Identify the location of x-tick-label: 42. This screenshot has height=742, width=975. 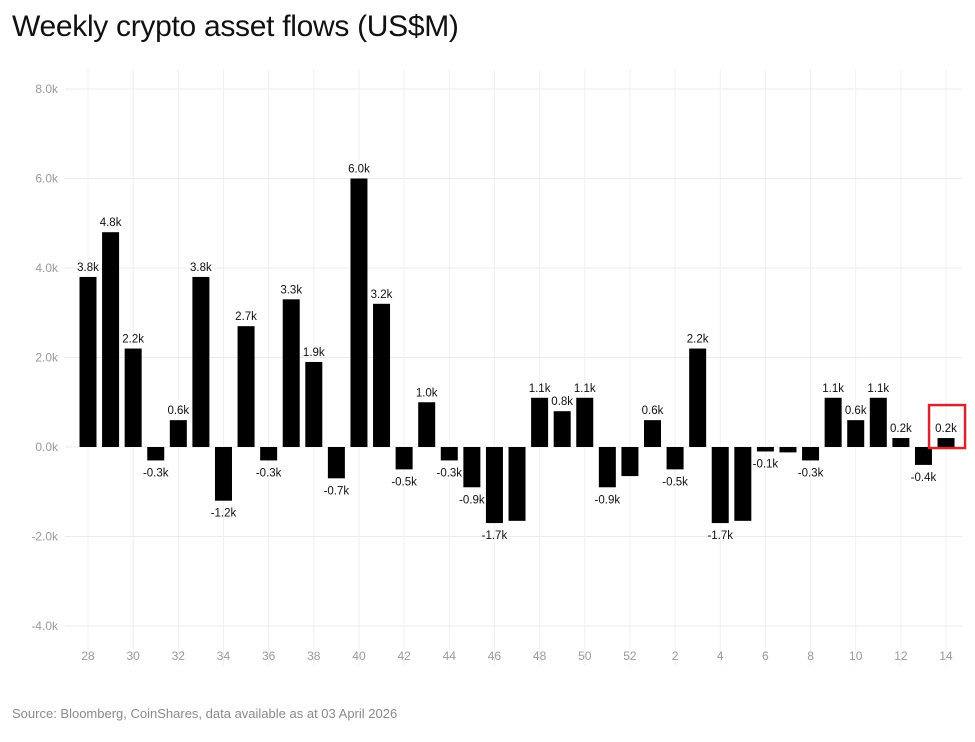
(404, 656).